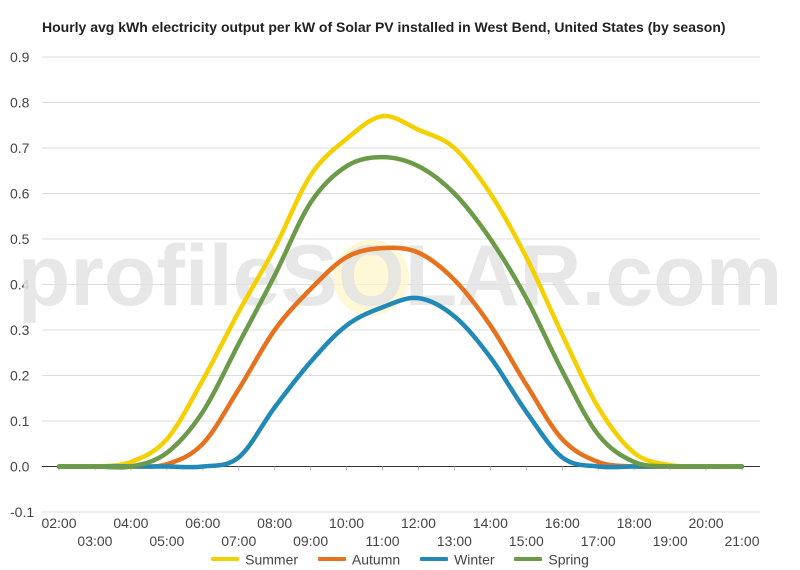 The width and height of the screenshot is (800, 570). I want to click on x-tick-label: 09:00, so click(310, 541).